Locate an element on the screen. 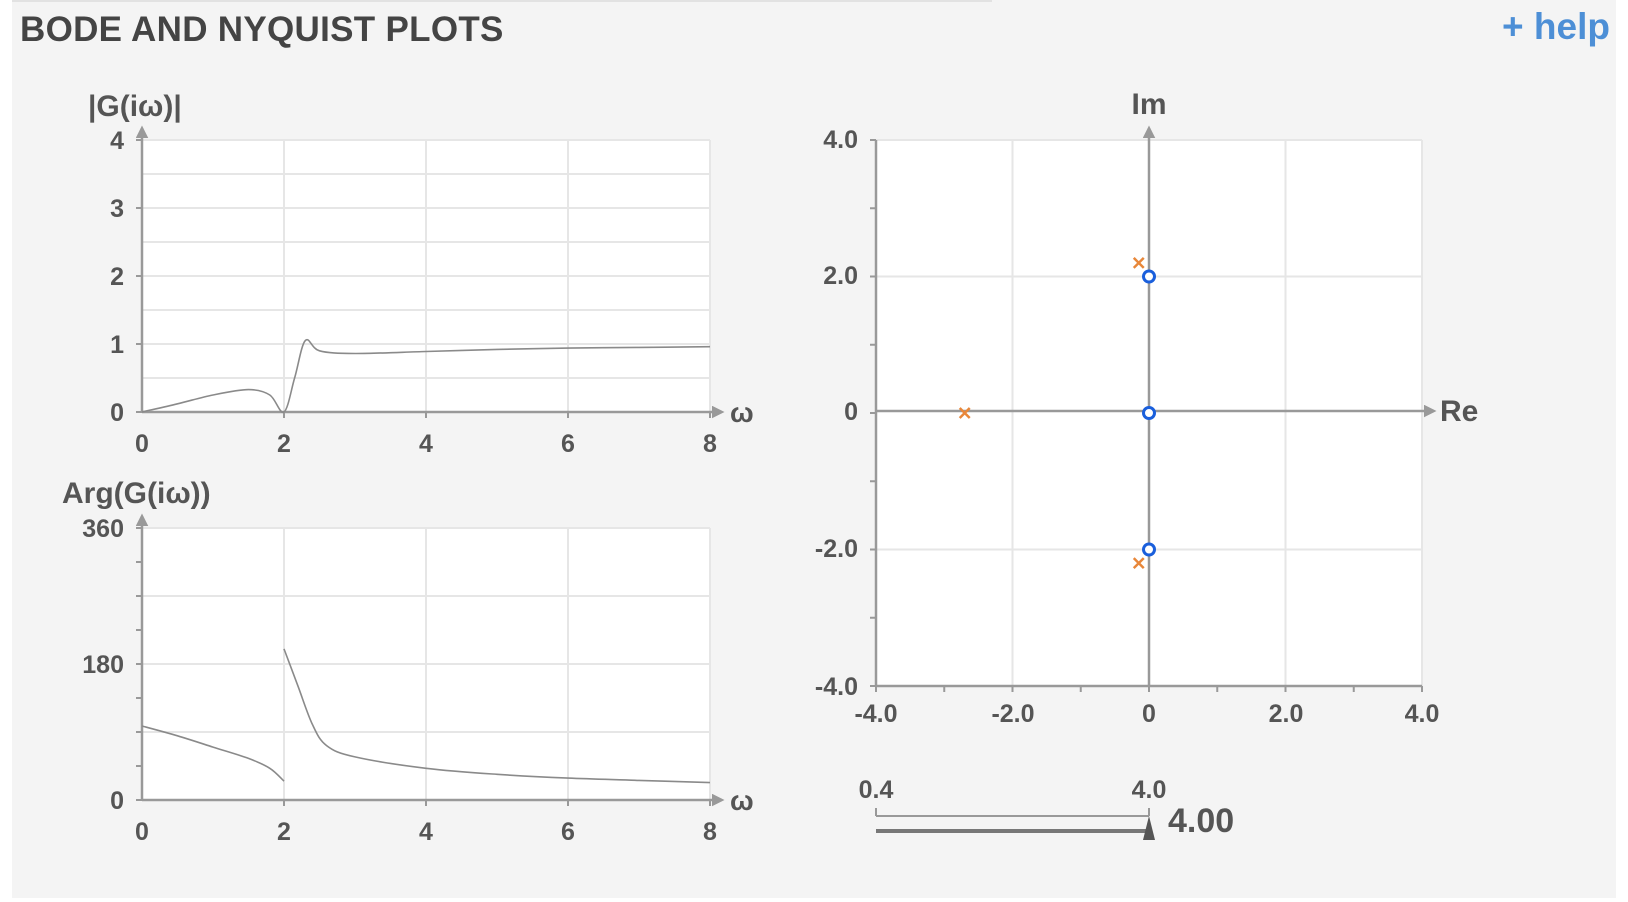 This screenshot has height=902, width=1628. pz-x-tick-label: -2.0 is located at coordinates (1012, 714).